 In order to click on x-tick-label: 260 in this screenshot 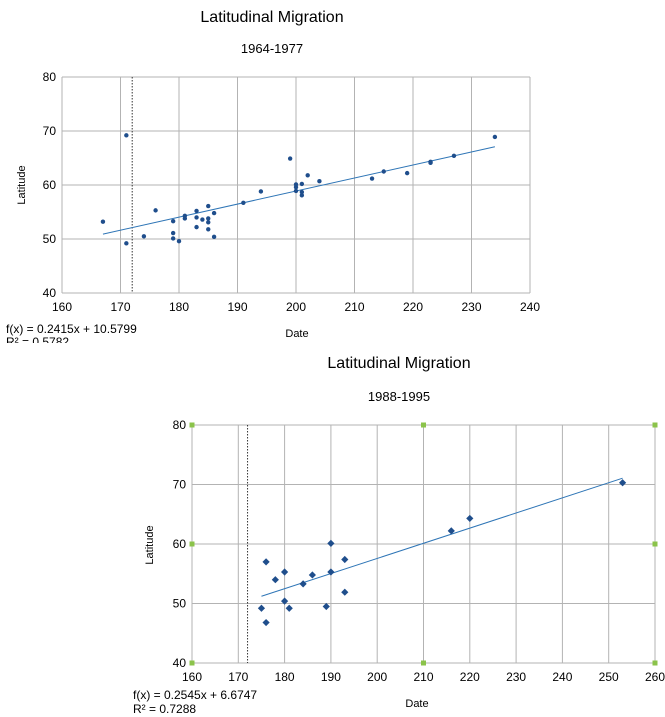, I will do `click(655, 677)`.